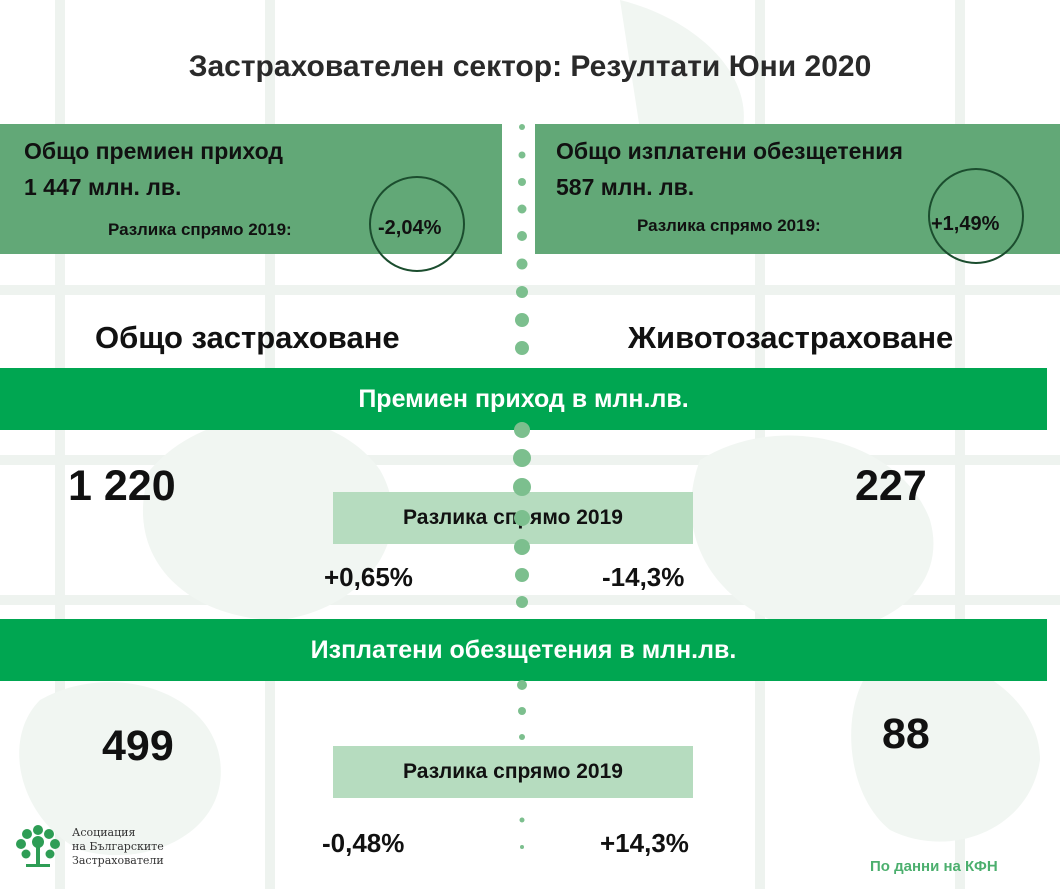 The width and height of the screenshot is (1060, 895). I want to click on life-premiums-diff: -14,3%, so click(643, 577).